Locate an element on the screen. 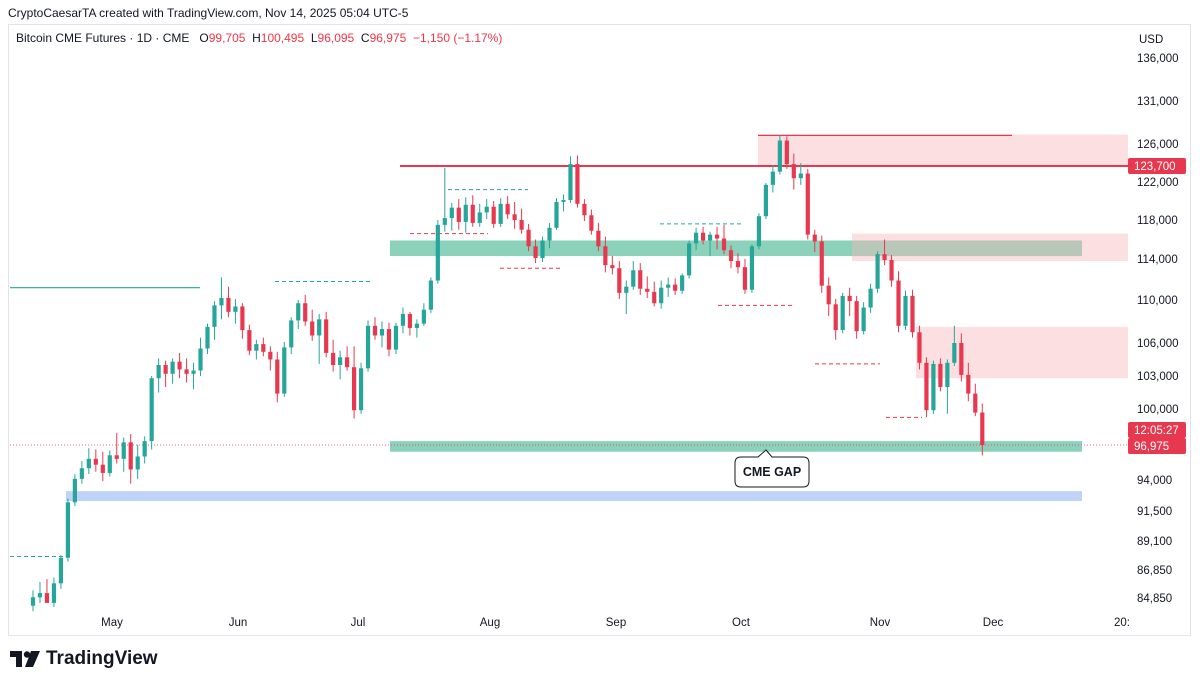 The height and width of the screenshot is (687, 1200). time-tick-label: 20: is located at coordinates (1122, 623).